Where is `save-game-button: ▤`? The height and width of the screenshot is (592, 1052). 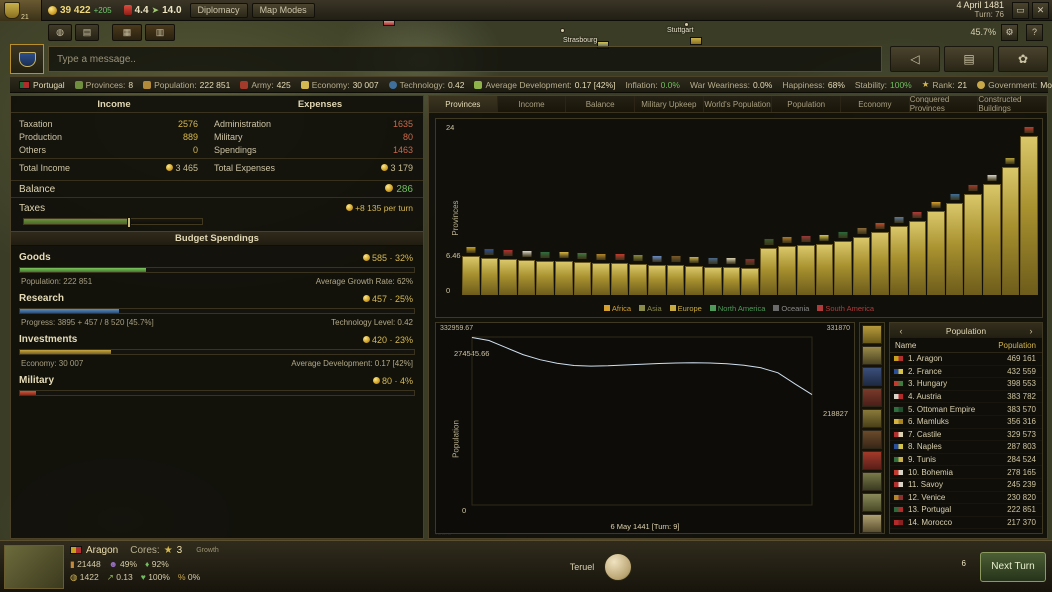
save-game-button: ▤ is located at coordinates (969, 59).